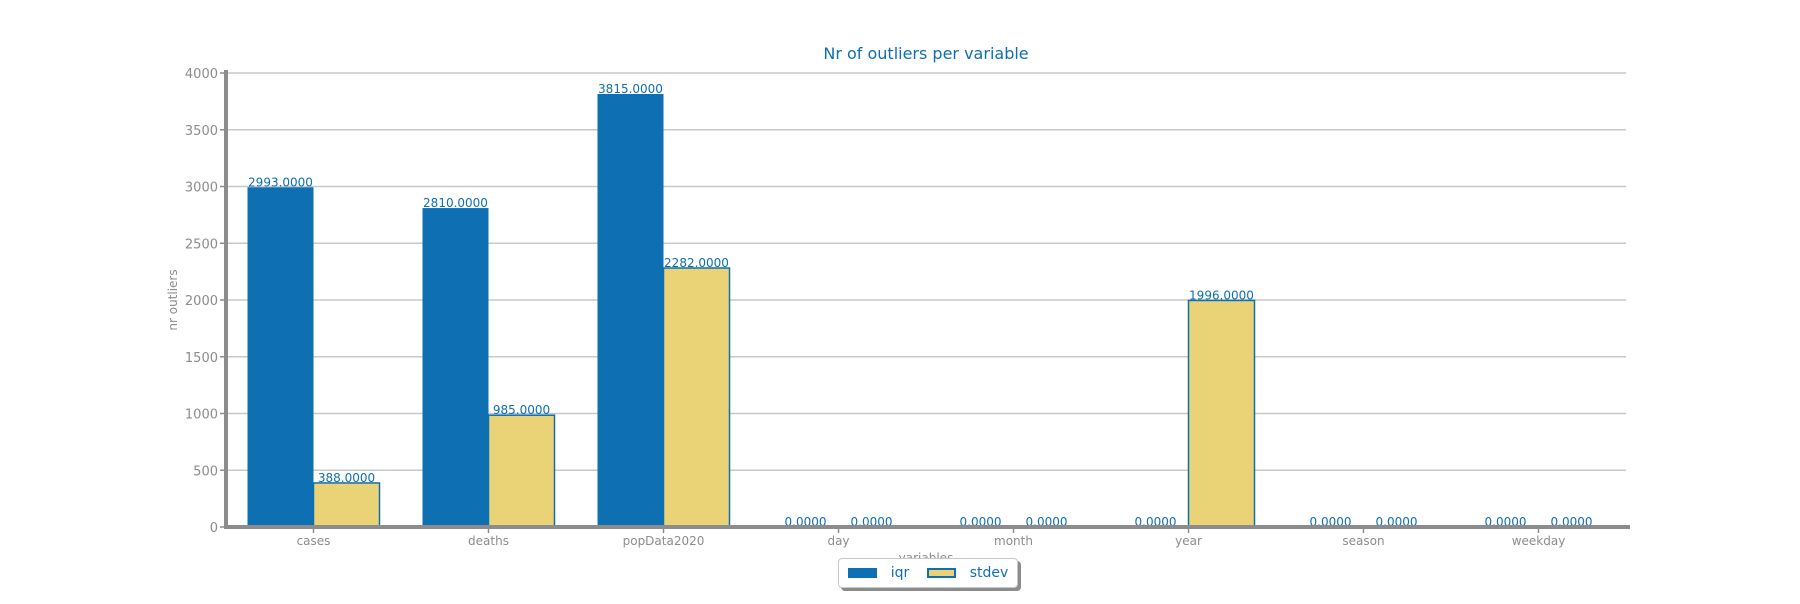 The width and height of the screenshot is (1800, 604). I want to click on chart-title: Nr of outliers per variable, so click(925, 53).